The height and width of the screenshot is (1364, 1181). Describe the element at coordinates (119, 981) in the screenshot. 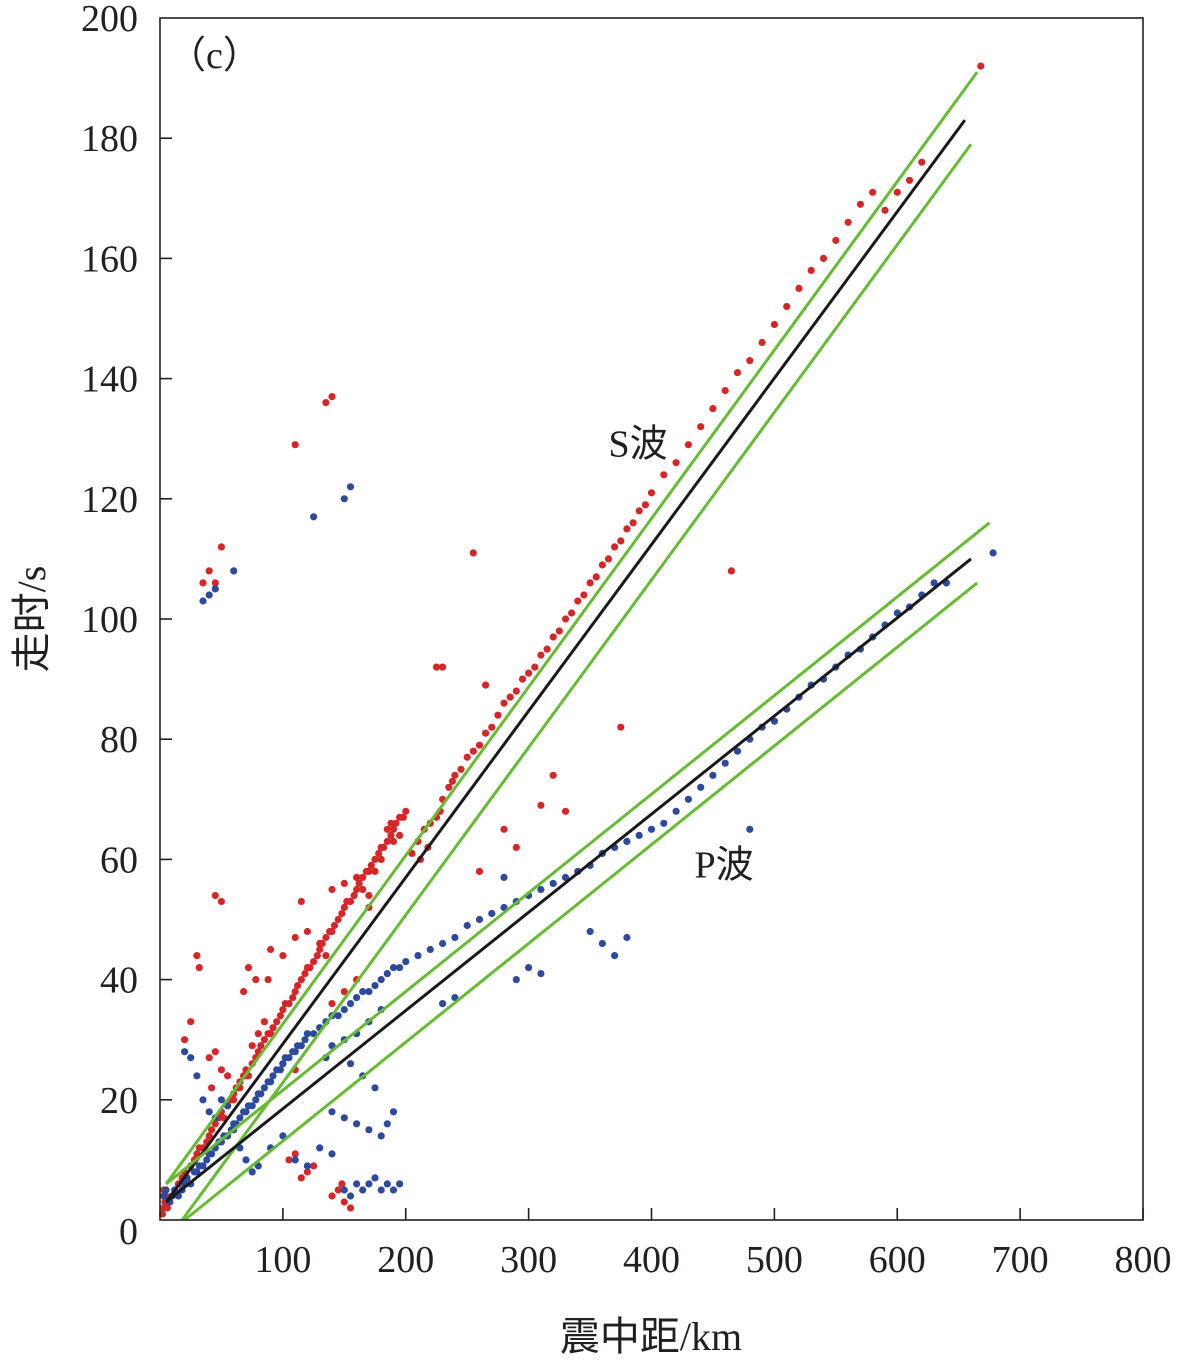

I see `y-tick-label-2: 40` at that location.